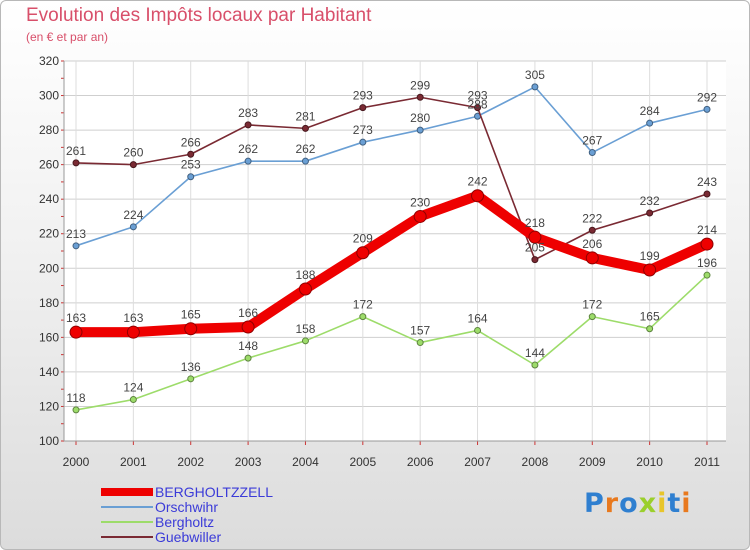 The height and width of the screenshot is (550, 750). I want to click on data-label-orschwihr: 262, so click(248, 149).